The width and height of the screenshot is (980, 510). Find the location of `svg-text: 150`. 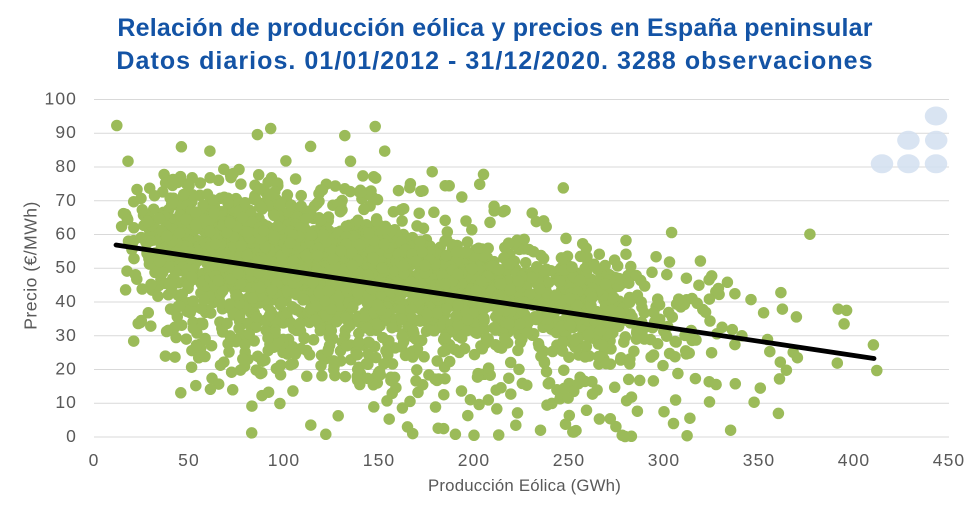

svg-text: 150 is located at coordinates (379, 460).